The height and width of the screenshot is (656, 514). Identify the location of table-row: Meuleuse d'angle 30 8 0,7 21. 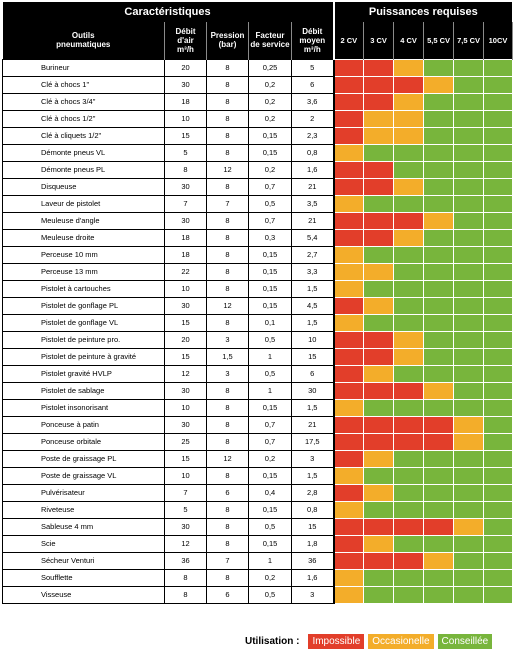
(258, 220).